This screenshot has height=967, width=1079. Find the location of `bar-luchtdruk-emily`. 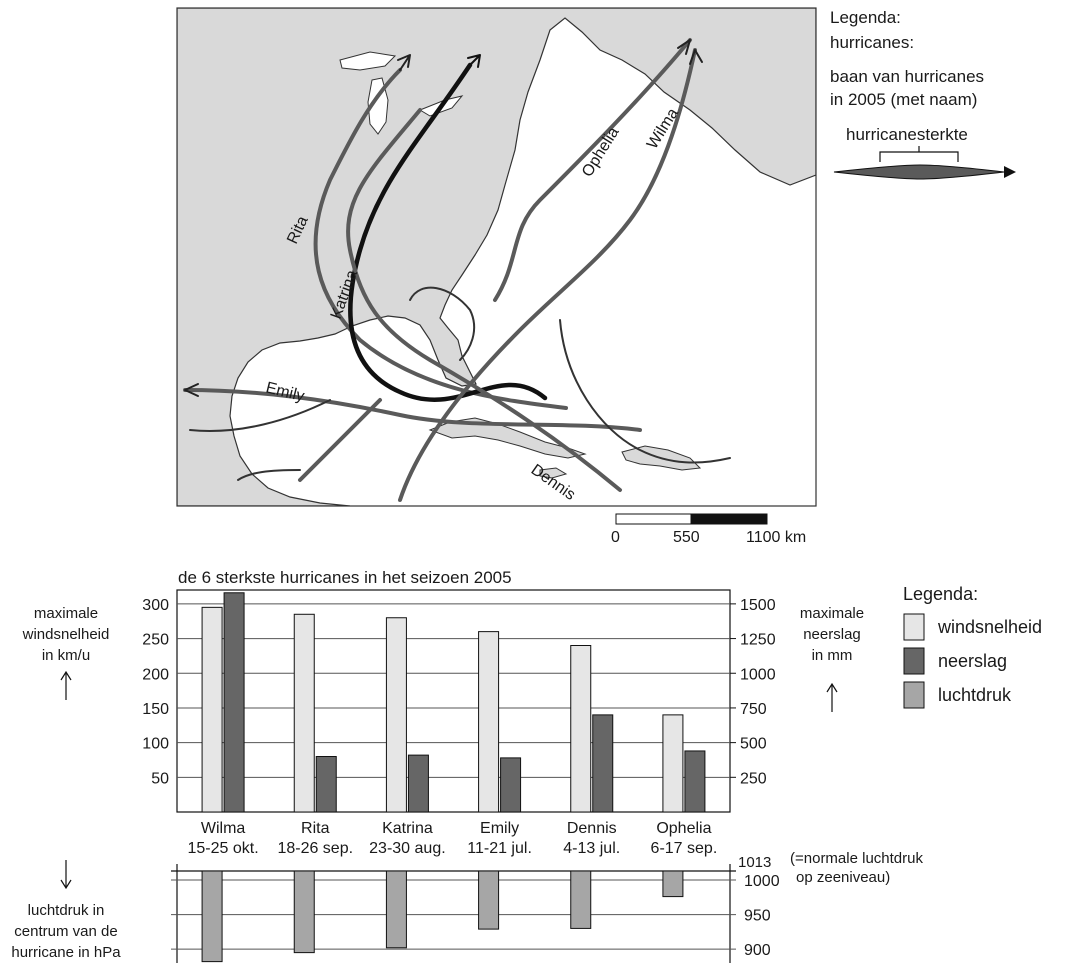

bar-luchtdruk-emily is located at coordinates (489, 900).